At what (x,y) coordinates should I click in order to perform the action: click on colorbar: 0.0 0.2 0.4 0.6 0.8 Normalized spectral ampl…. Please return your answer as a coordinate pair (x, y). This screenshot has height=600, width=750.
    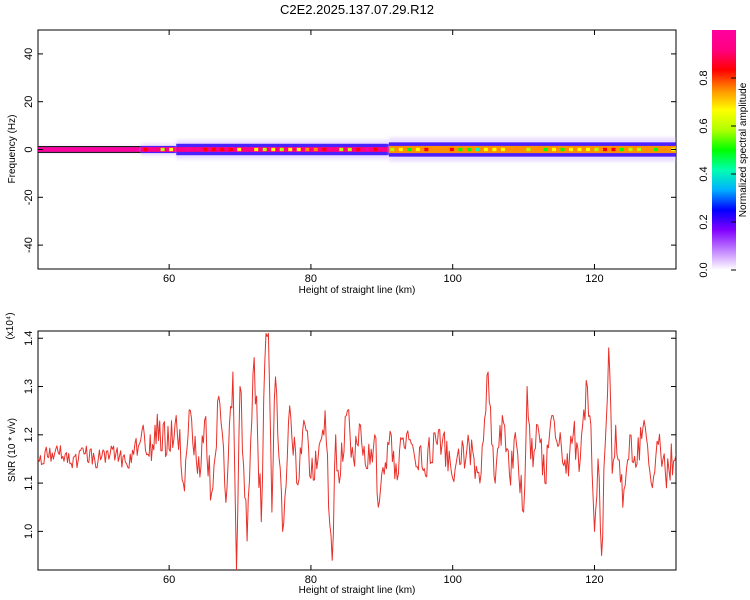
    Looking at the image, I should click on (723, 154).